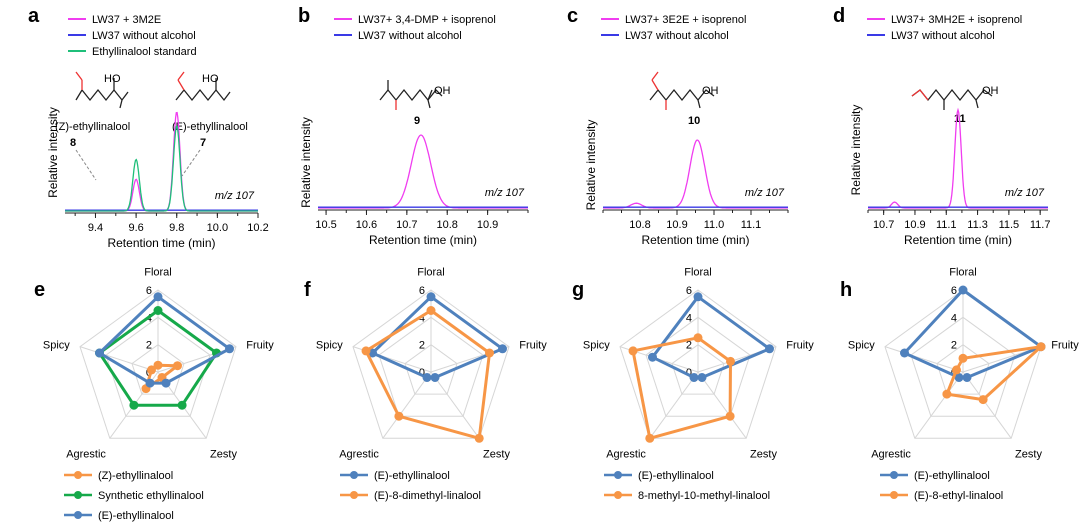 The width and height of the screenshot is (1080, 527). What do you see at coordinates (136, 516) in the screenshot?
I see `legend-e-2: (E)-ethyllinalool` at bounding box center [136, 516].